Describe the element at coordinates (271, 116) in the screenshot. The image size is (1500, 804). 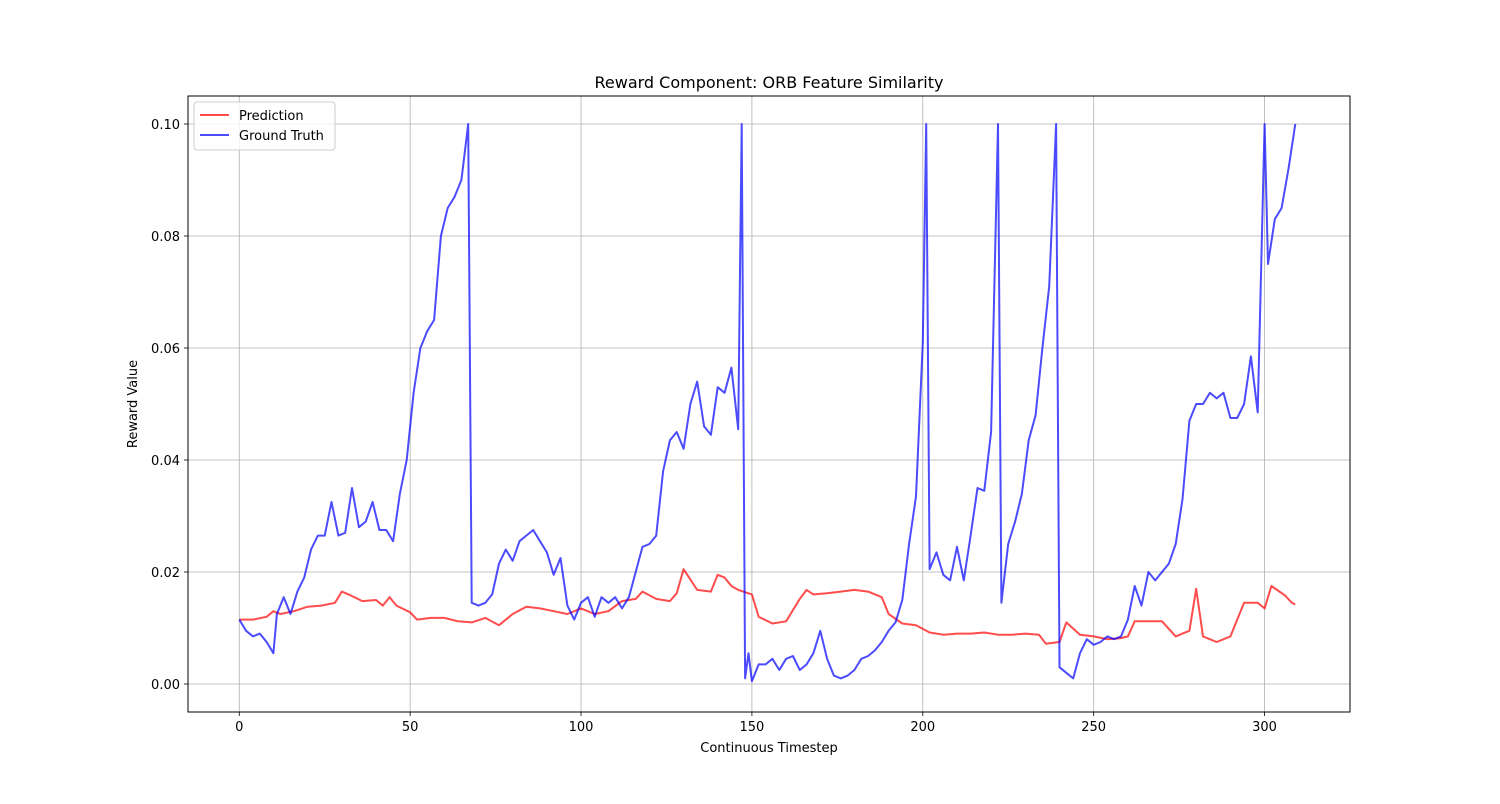
I see `legend-label-prediction: Prediction` at that location.